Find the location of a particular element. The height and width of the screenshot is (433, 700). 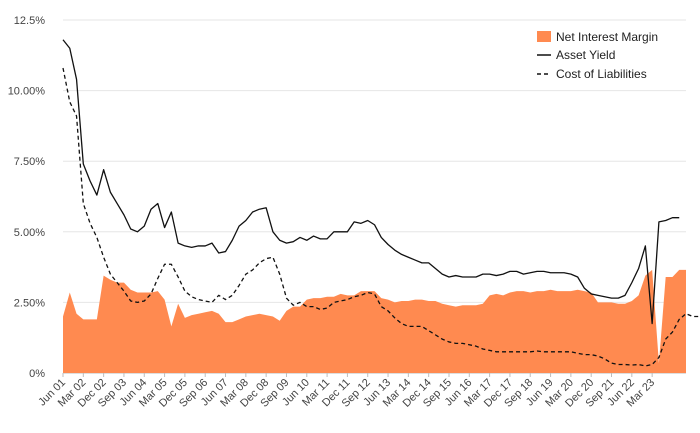

legend-label-cost-of-liabilities: Cost of Liabilities is located at coordinates (601, 74).